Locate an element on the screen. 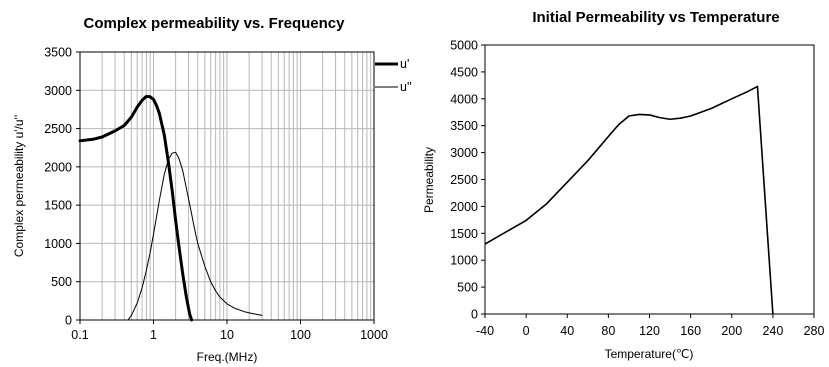 This screenshot has width=829, height=367. legend-label-u-prime: u' is located at coordinates (404, 64).